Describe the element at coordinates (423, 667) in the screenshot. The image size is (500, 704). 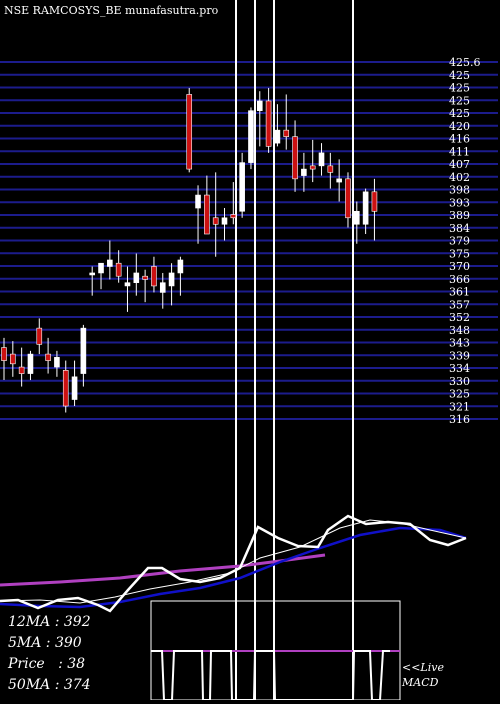
I see `live-label: <<Live` at that location.